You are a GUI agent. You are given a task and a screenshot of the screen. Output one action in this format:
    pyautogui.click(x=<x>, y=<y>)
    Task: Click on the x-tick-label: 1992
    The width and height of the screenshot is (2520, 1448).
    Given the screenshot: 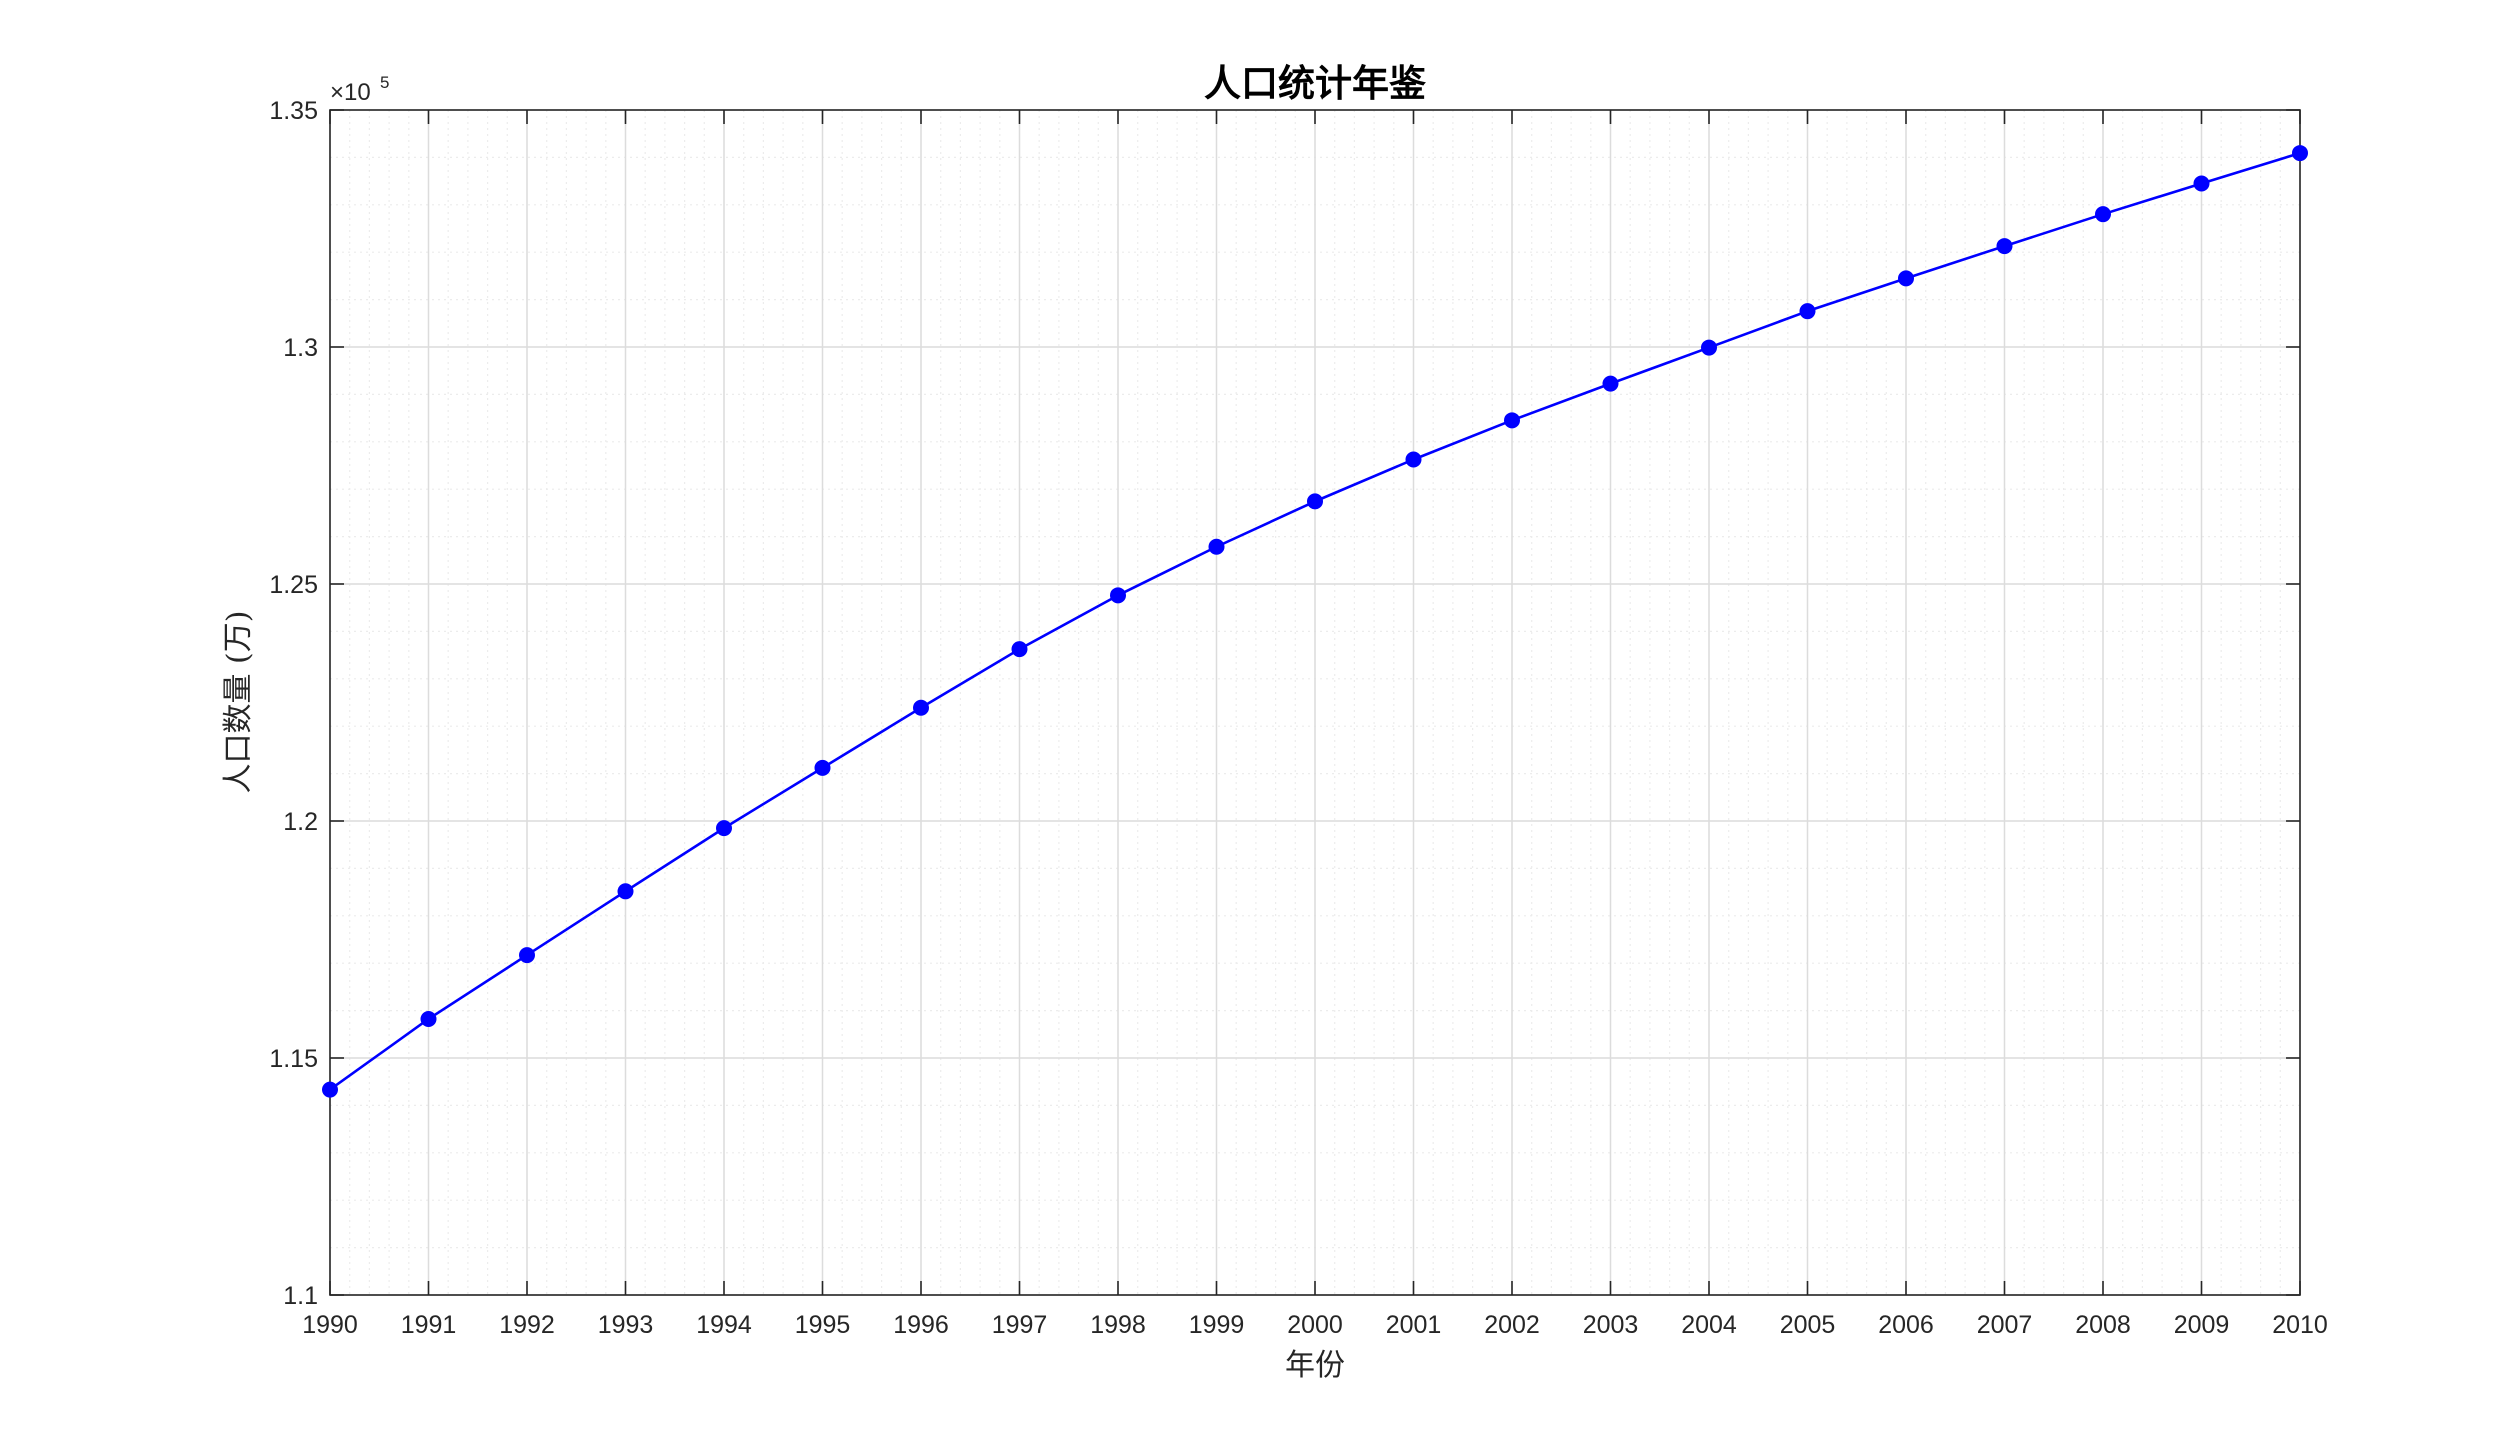 What is the action you would take?
    pyautogui.click(x=527, y=1325)
    